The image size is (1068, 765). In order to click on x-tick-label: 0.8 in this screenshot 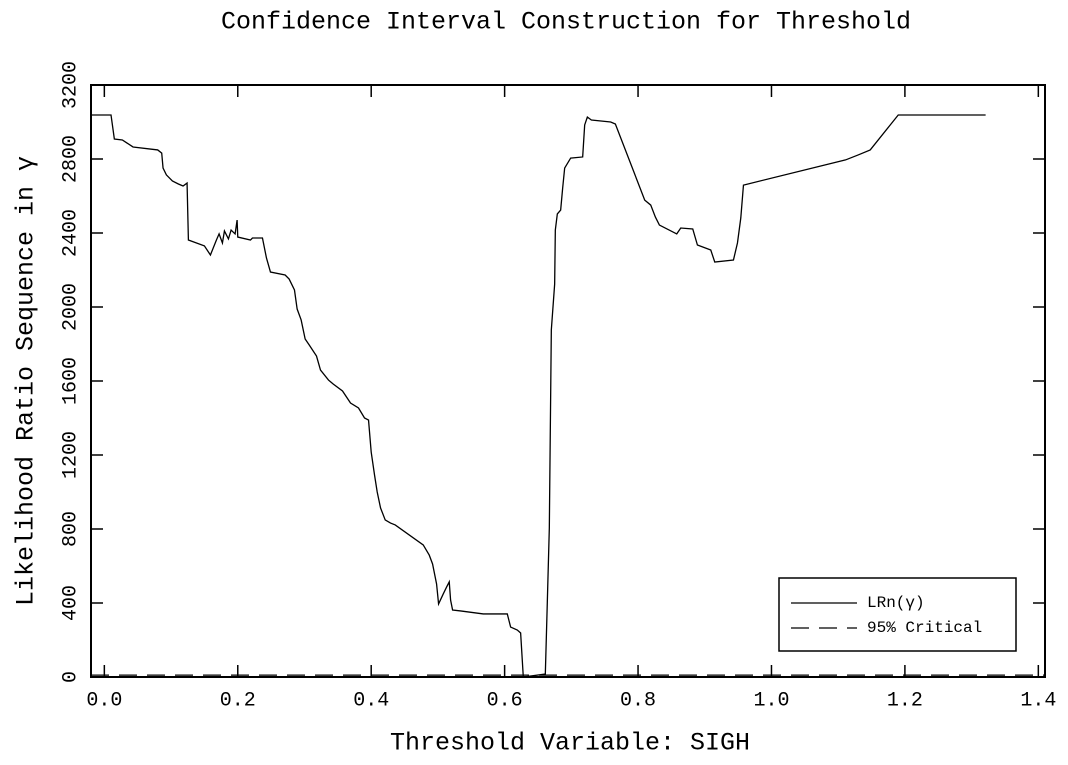, I will do `click(638, 700)`.